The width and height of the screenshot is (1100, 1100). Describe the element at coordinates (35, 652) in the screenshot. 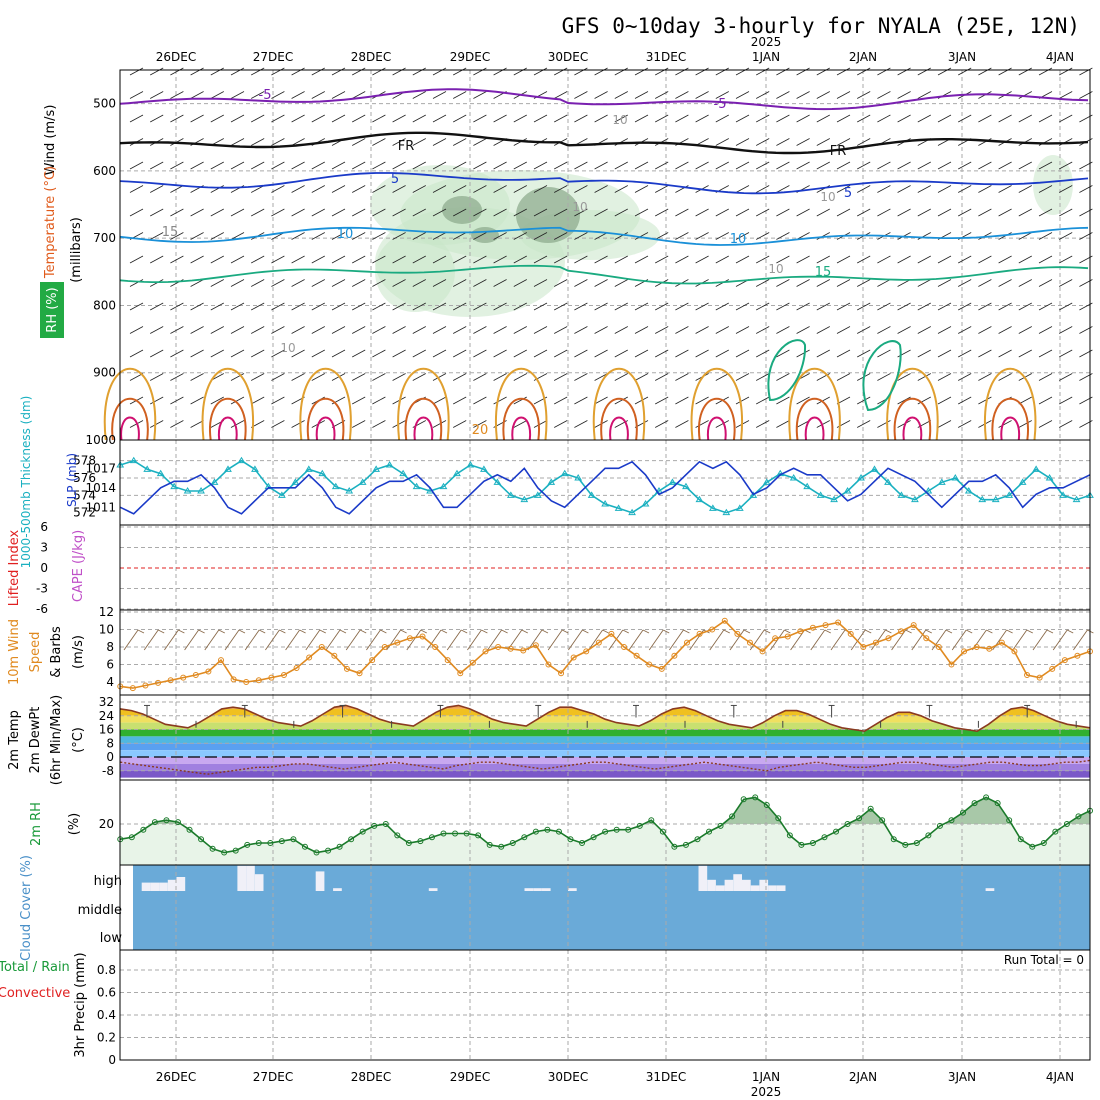

I see `wind10-label-2: Speed` at that location.